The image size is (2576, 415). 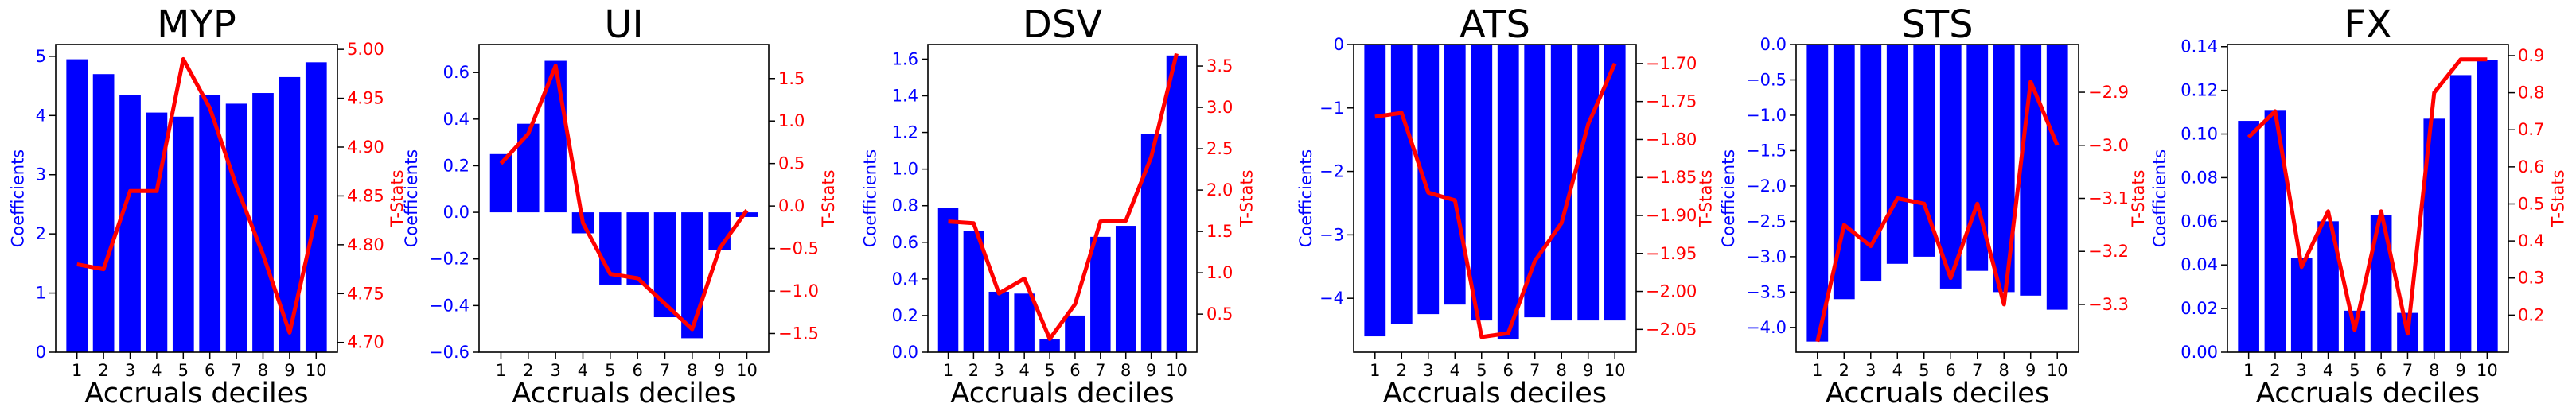 I want to click on y2-tick-label: −1.90, so click(x=1671, y=215).